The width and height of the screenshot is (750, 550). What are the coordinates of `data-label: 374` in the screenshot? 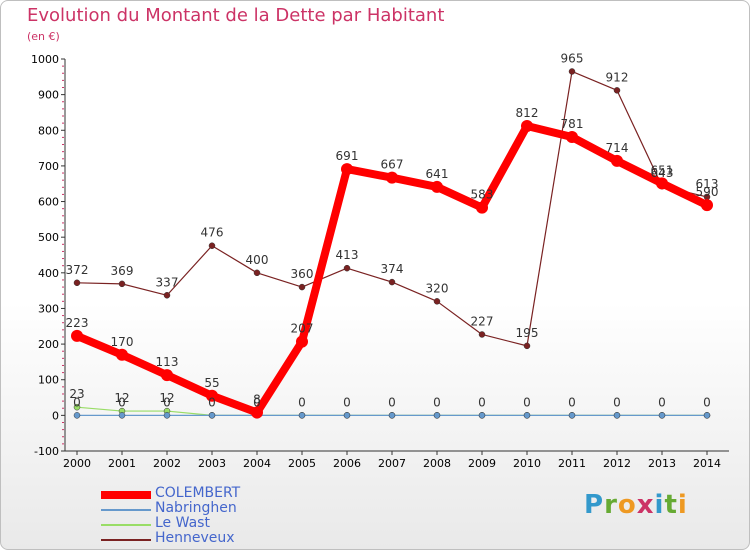 It's located at (392, 269).